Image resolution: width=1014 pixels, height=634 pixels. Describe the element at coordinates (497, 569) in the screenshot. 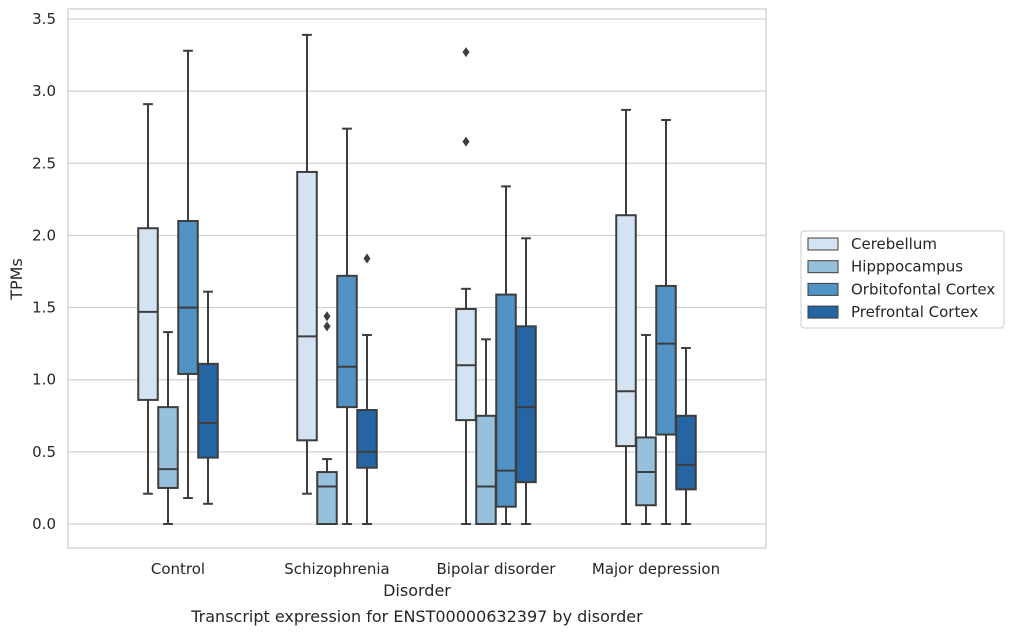

I see `x-tick-label: Bipolar disorder` at that location.